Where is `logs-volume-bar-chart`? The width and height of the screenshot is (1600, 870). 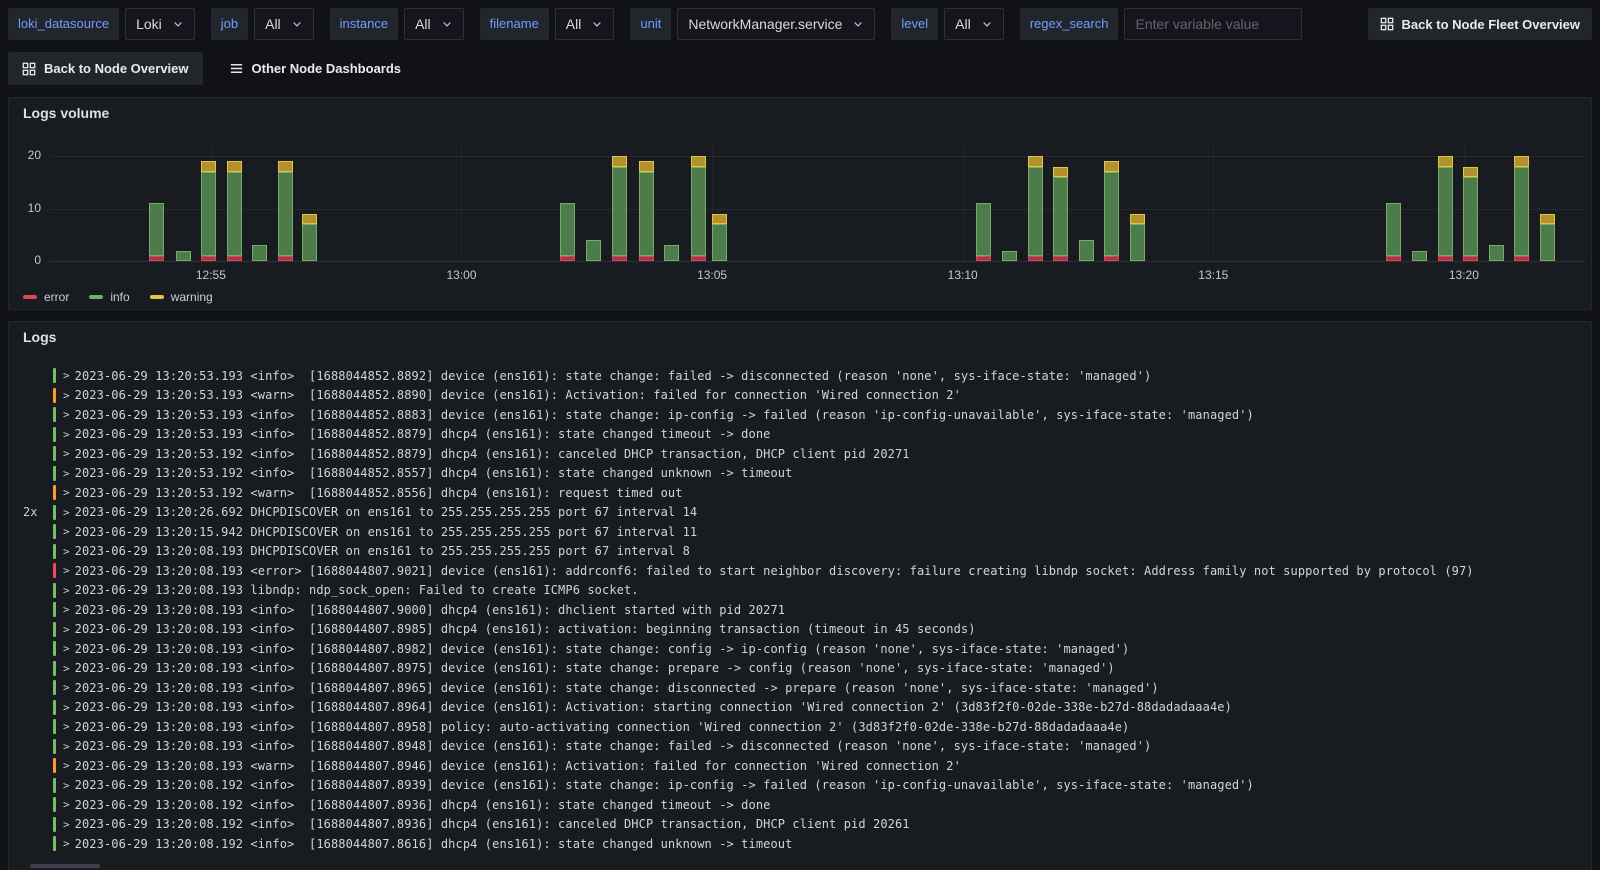 logs-volume-bar-chart is located at coordinates (817, 202).